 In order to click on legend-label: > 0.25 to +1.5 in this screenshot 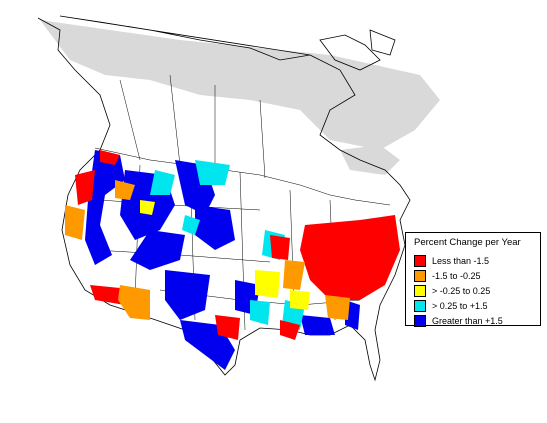, I will do `click(460, 305)`.